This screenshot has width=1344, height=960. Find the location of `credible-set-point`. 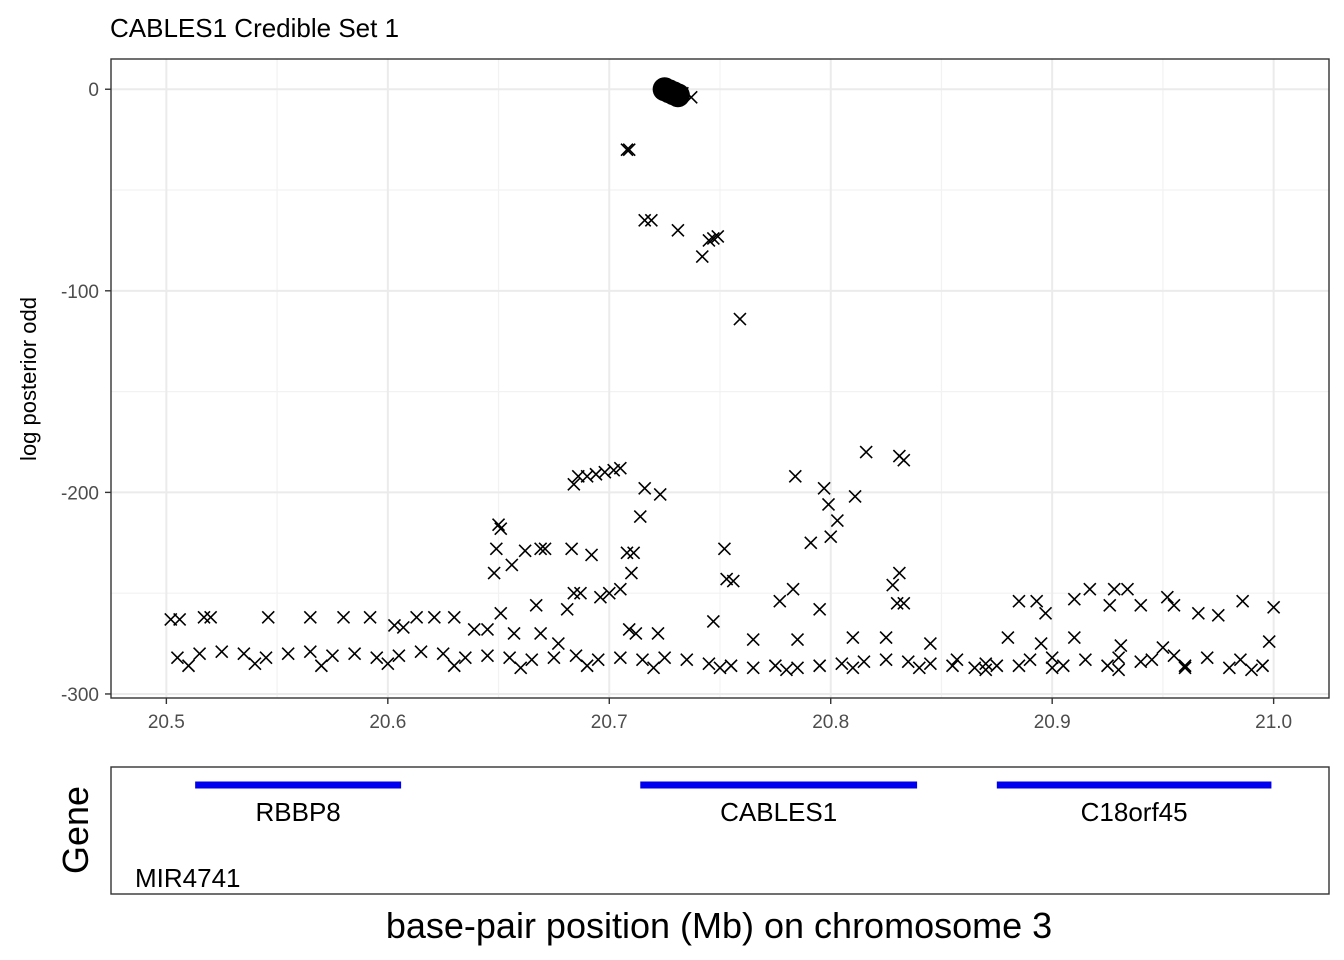

credible-set-point is located at coordinates (677, 95).